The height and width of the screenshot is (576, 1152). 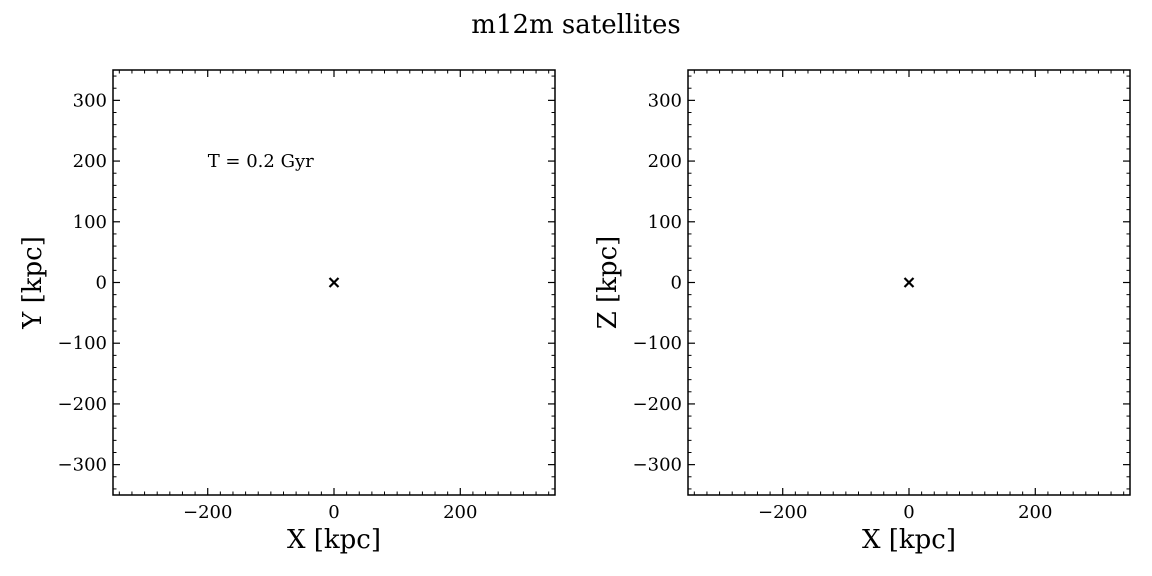 I want to click on chart-2-point-stroke-b, so click(x=909, y=282).